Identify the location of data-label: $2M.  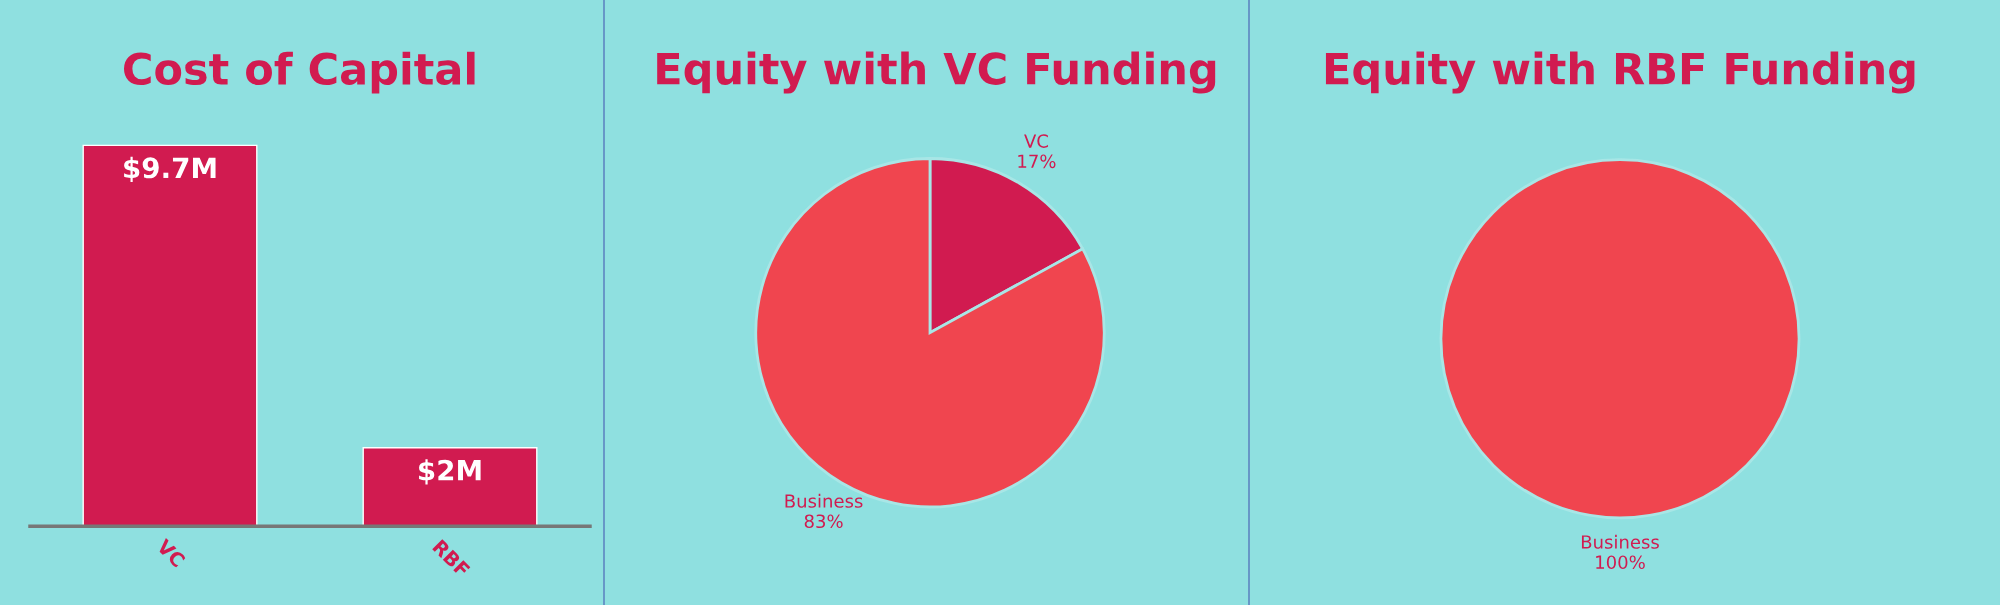
(450, 472).